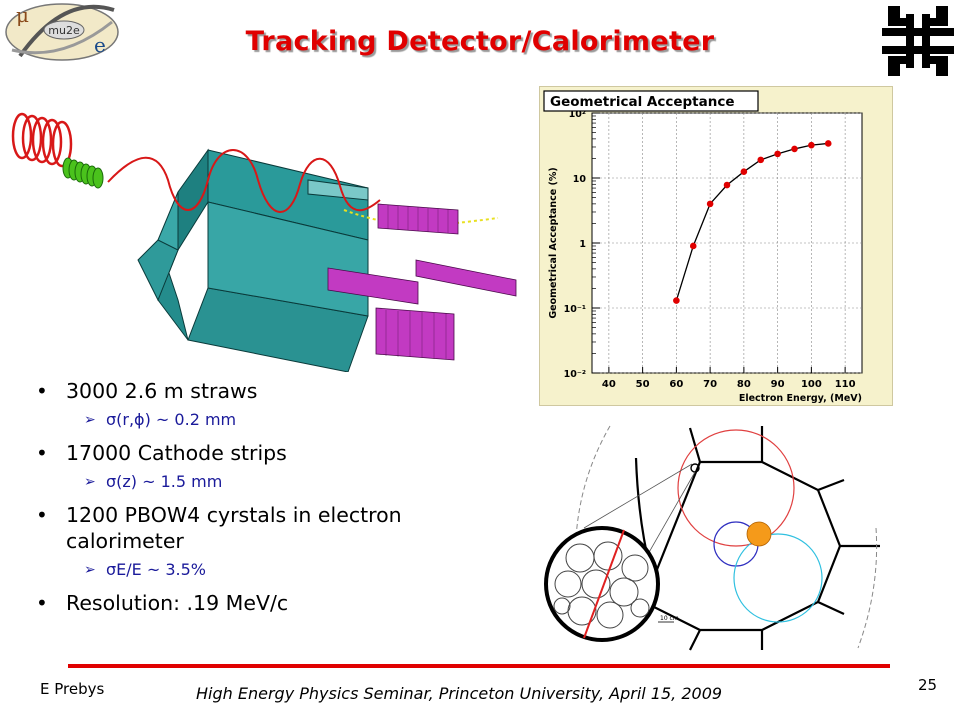  Describe the element at coordinates (744, 384) in the screenshot. I see `x-tick-label: 80` at that location.